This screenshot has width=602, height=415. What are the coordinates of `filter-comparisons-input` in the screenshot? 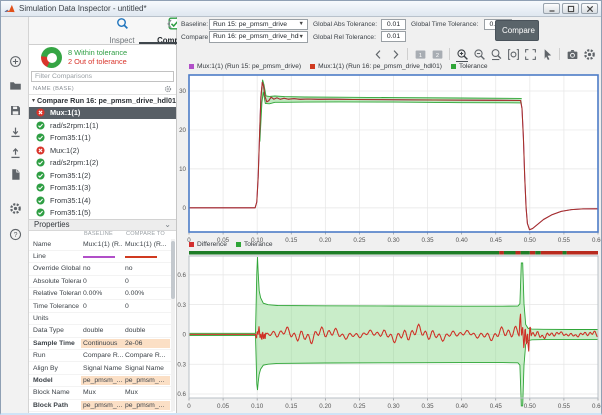 It's located at (102, 76).